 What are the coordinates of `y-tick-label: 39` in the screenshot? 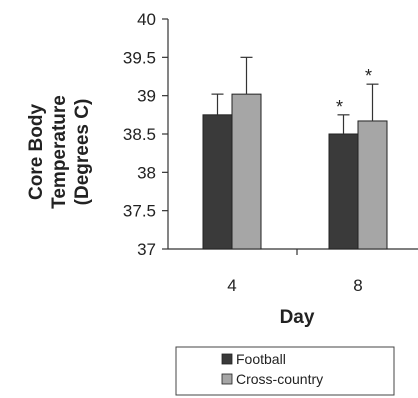 It's located at (146, 96).